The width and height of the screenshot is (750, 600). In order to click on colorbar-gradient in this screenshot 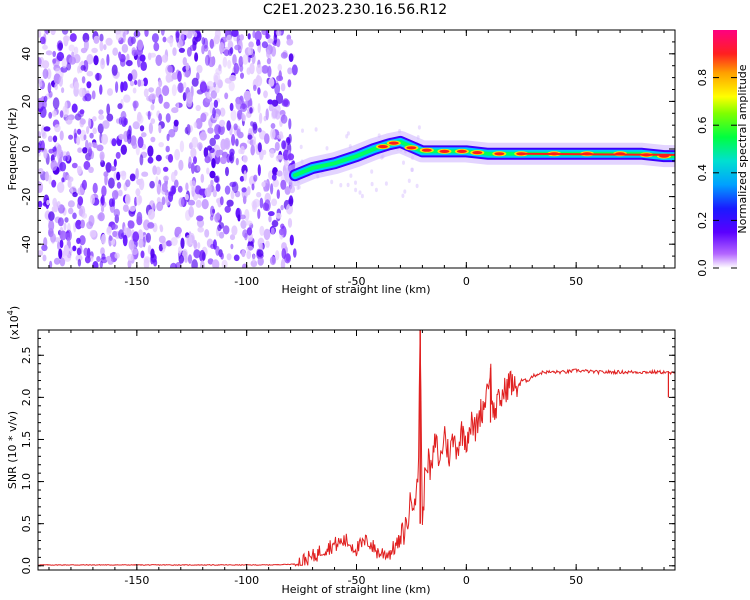, I will do `click(725, 149)`.